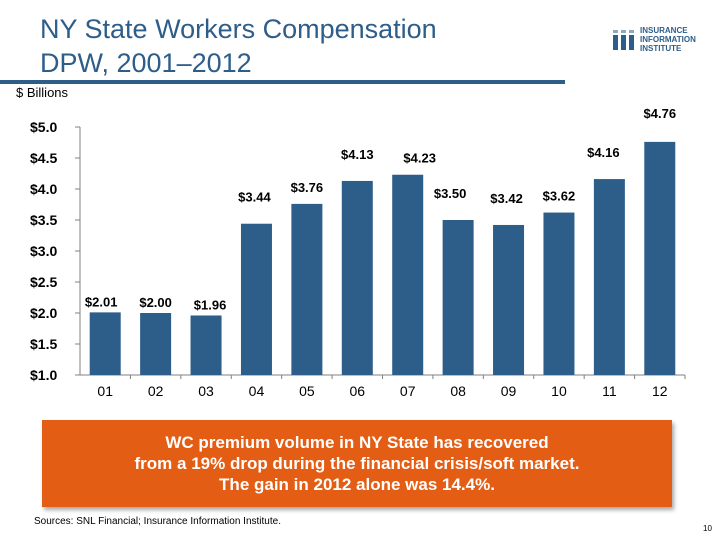 This screenshot has width=720, height=540. Describe the element at coordinates (358, 391) in the screenshot. I see `x-tick-label: 06` at that location.